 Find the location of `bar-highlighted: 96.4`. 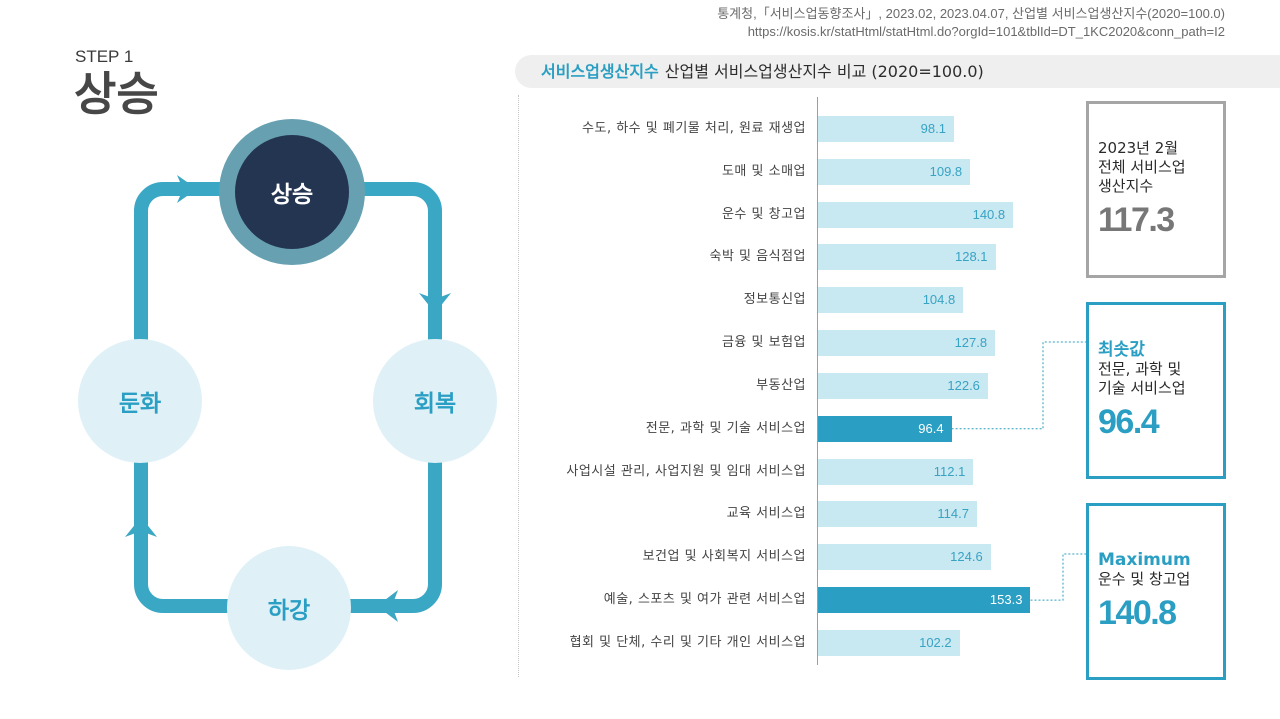

bar-highlighted: 96.4 is located at coordinates (885, 428).